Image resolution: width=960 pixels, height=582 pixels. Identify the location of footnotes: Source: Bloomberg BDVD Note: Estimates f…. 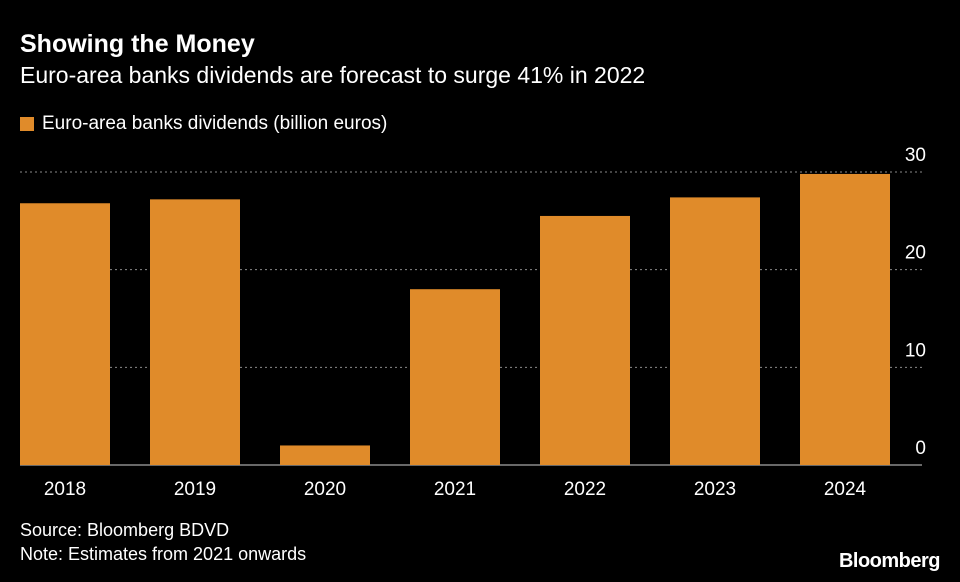
(163, 542).